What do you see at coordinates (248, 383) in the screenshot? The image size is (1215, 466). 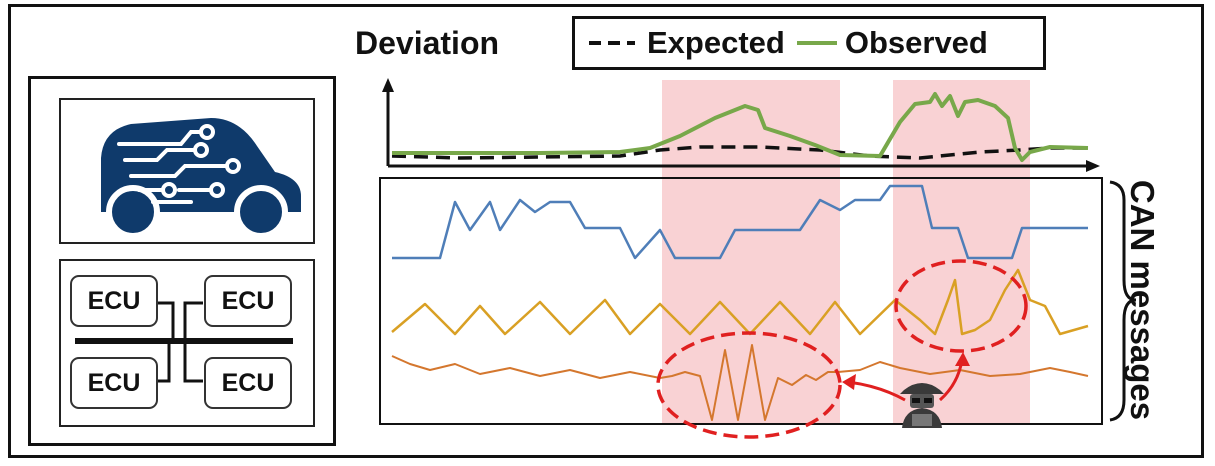 I see `ecu-bottom-right: ECU` at bounding box center [248, 383].